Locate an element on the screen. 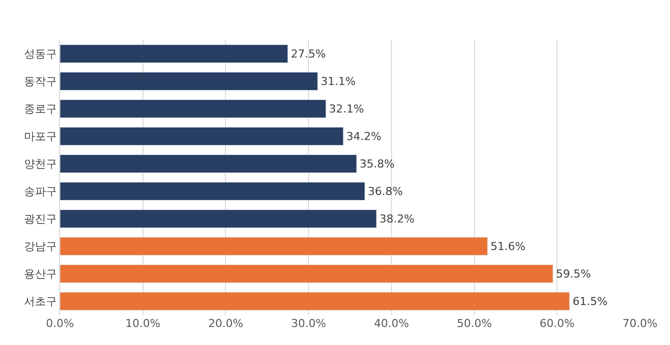  data-label: 27.5% is located at coordinates (308, 53).